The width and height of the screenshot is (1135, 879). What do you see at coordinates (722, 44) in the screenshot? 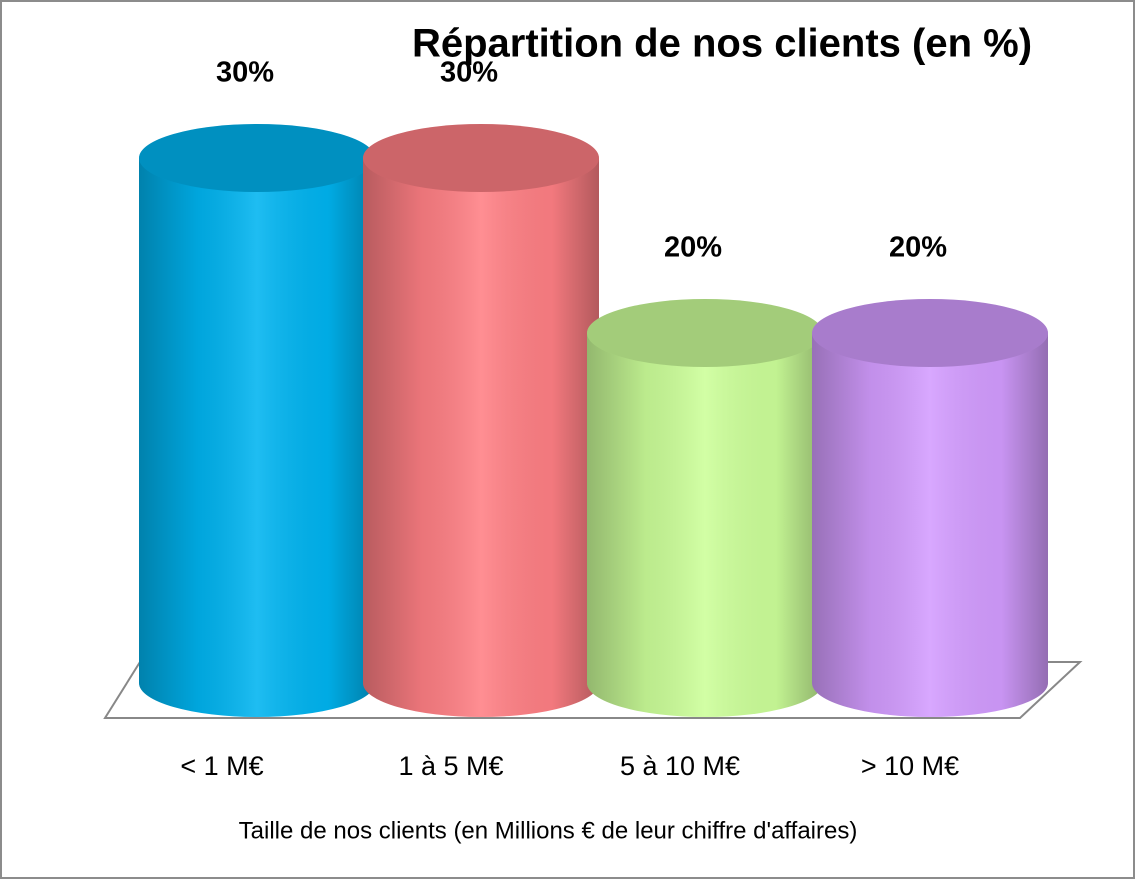
I see `chart-title: Répartition de nos clients (en %)` at bounding box center [722, 44].